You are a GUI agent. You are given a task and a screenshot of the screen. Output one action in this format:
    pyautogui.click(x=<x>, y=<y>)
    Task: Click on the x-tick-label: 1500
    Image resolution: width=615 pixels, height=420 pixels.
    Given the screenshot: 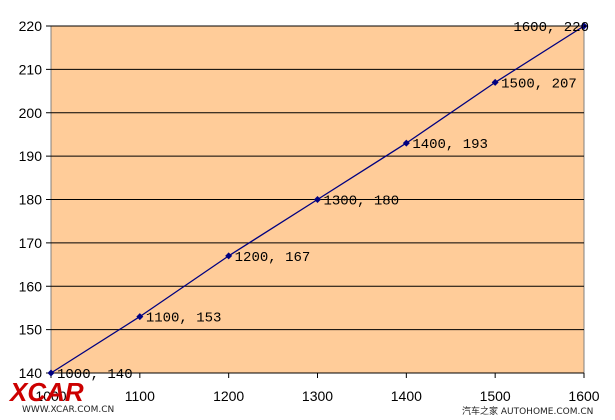 What is the action you would take?
    pyautogui.click(x=495, y=396)
    